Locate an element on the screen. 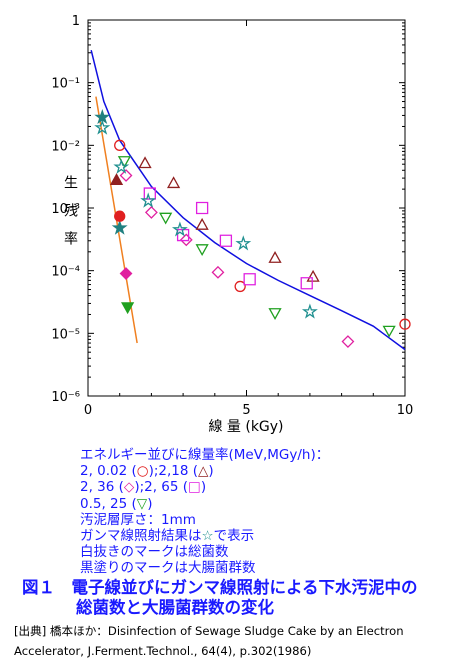 The image size is (474, 665). note-text: ガンマ線照射結果は is located at coordinates (141, 536).